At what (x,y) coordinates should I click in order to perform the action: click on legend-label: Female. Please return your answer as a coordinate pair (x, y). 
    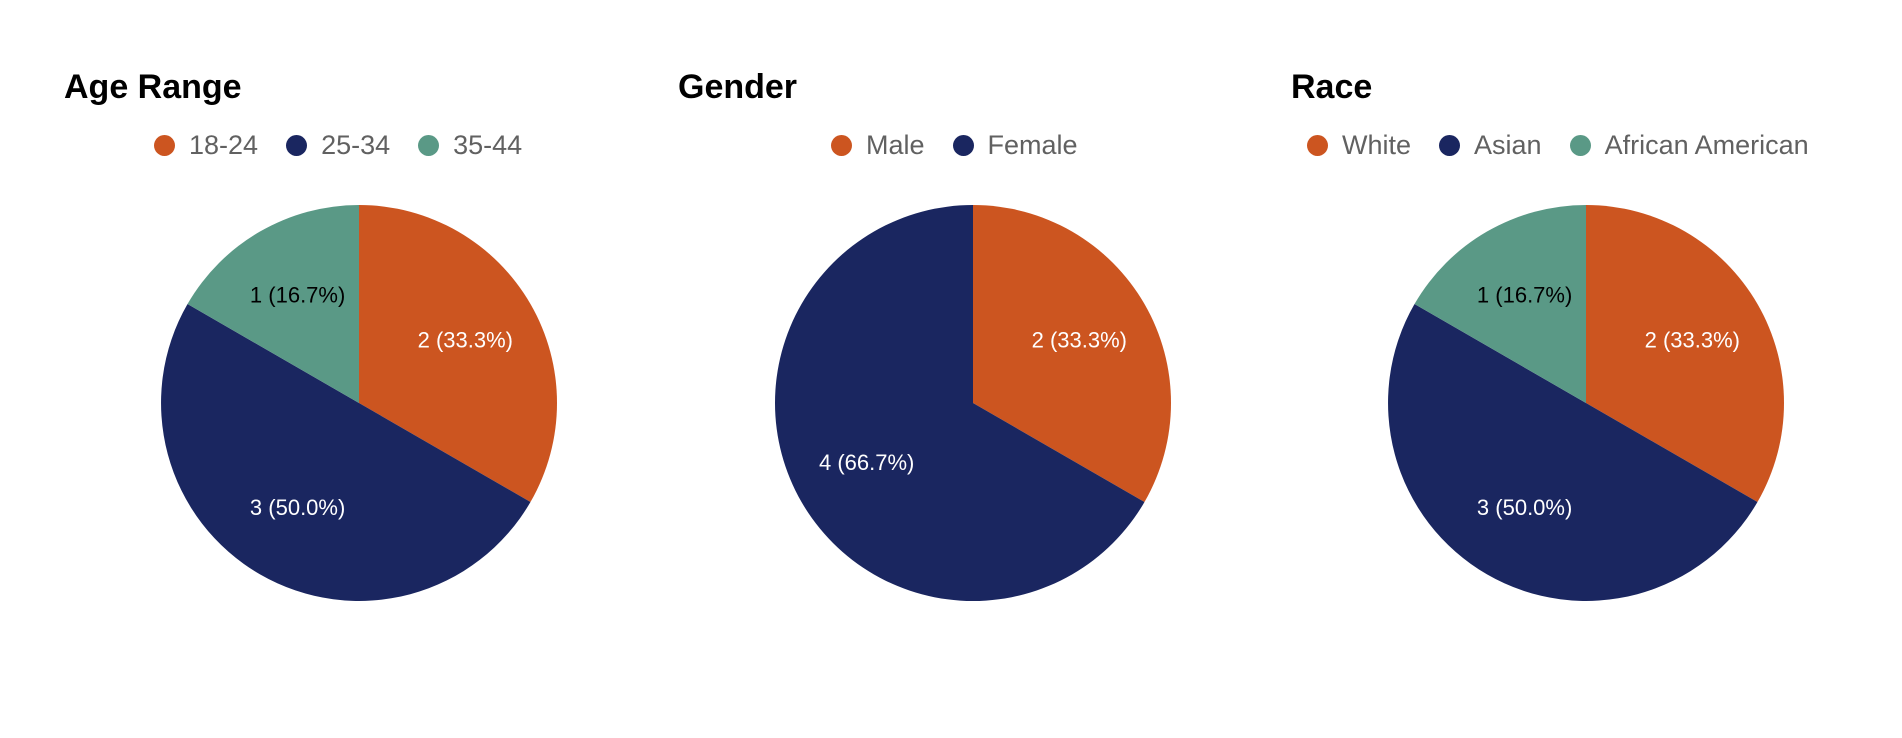
    Looking at the image, I should click on (1032, 145).